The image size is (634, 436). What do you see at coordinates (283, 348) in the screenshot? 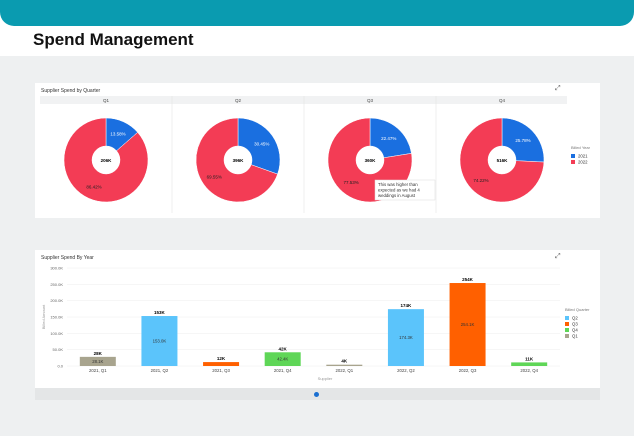
I see `bar-value-label: 42K` at bounding box center [283, 348].